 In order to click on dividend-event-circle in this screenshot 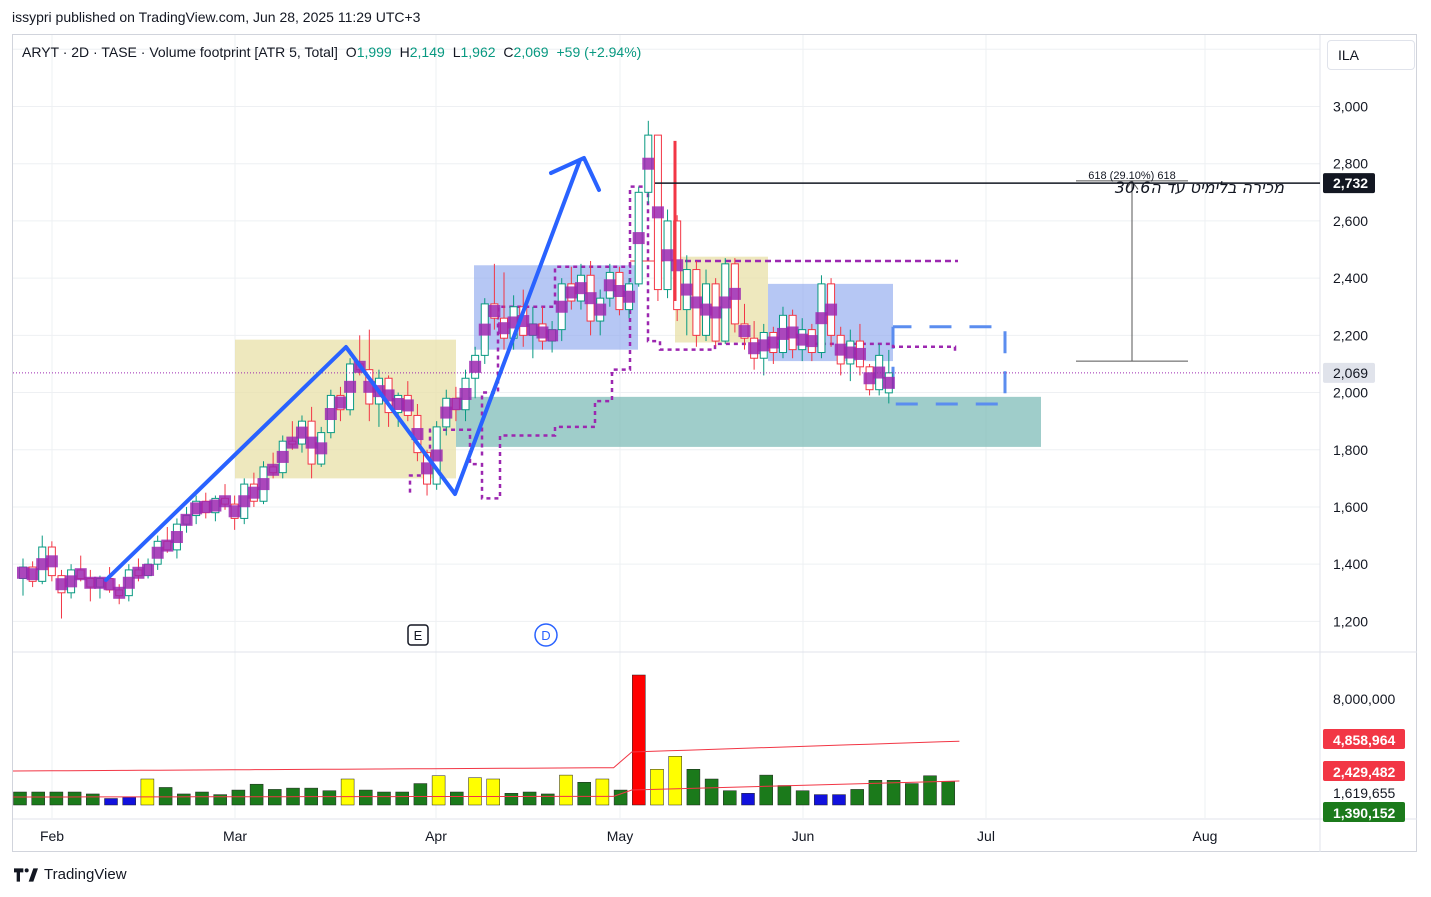, I will do `click(546, 635)`.